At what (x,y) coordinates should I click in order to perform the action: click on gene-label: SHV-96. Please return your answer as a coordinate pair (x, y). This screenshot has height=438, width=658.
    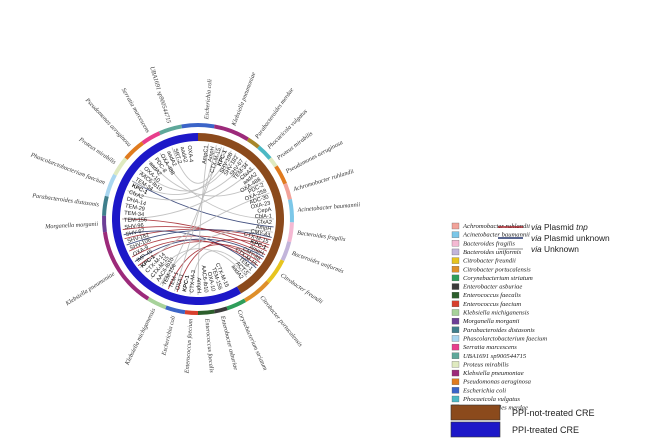
    Looking at the image, I should click on (134, 227).